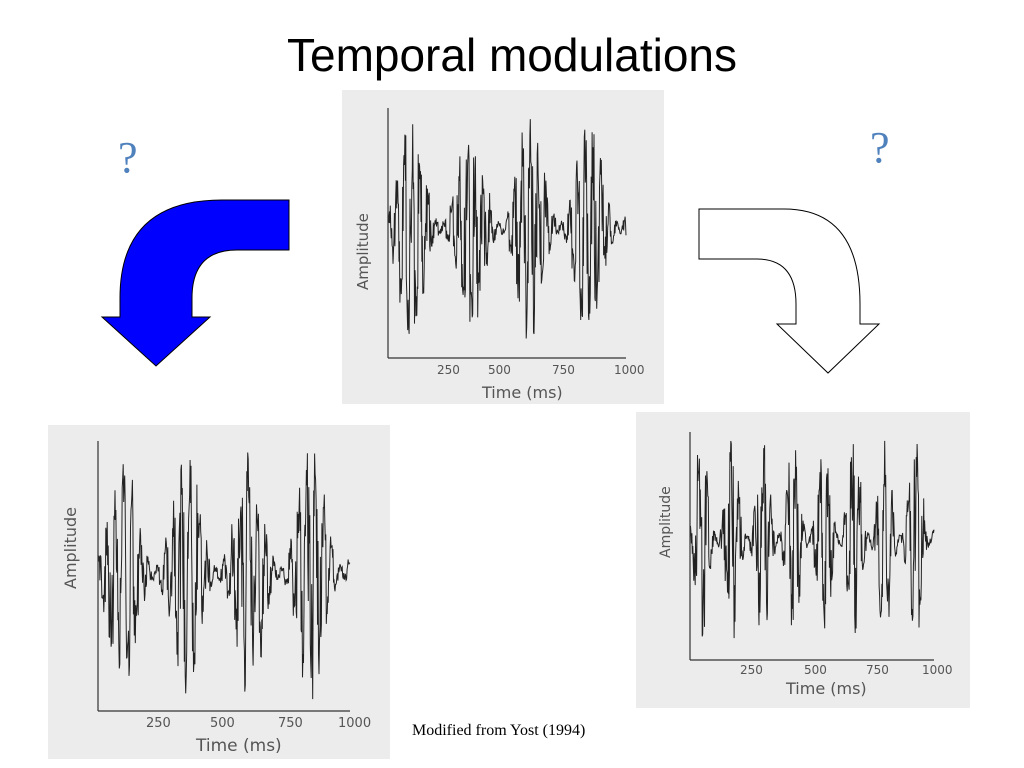 The image size is (1024, 768). What do you see at coordinates (222, 723) in the screenshot?
I see `tick-500-left: 500` at bounding box center [222, 723].